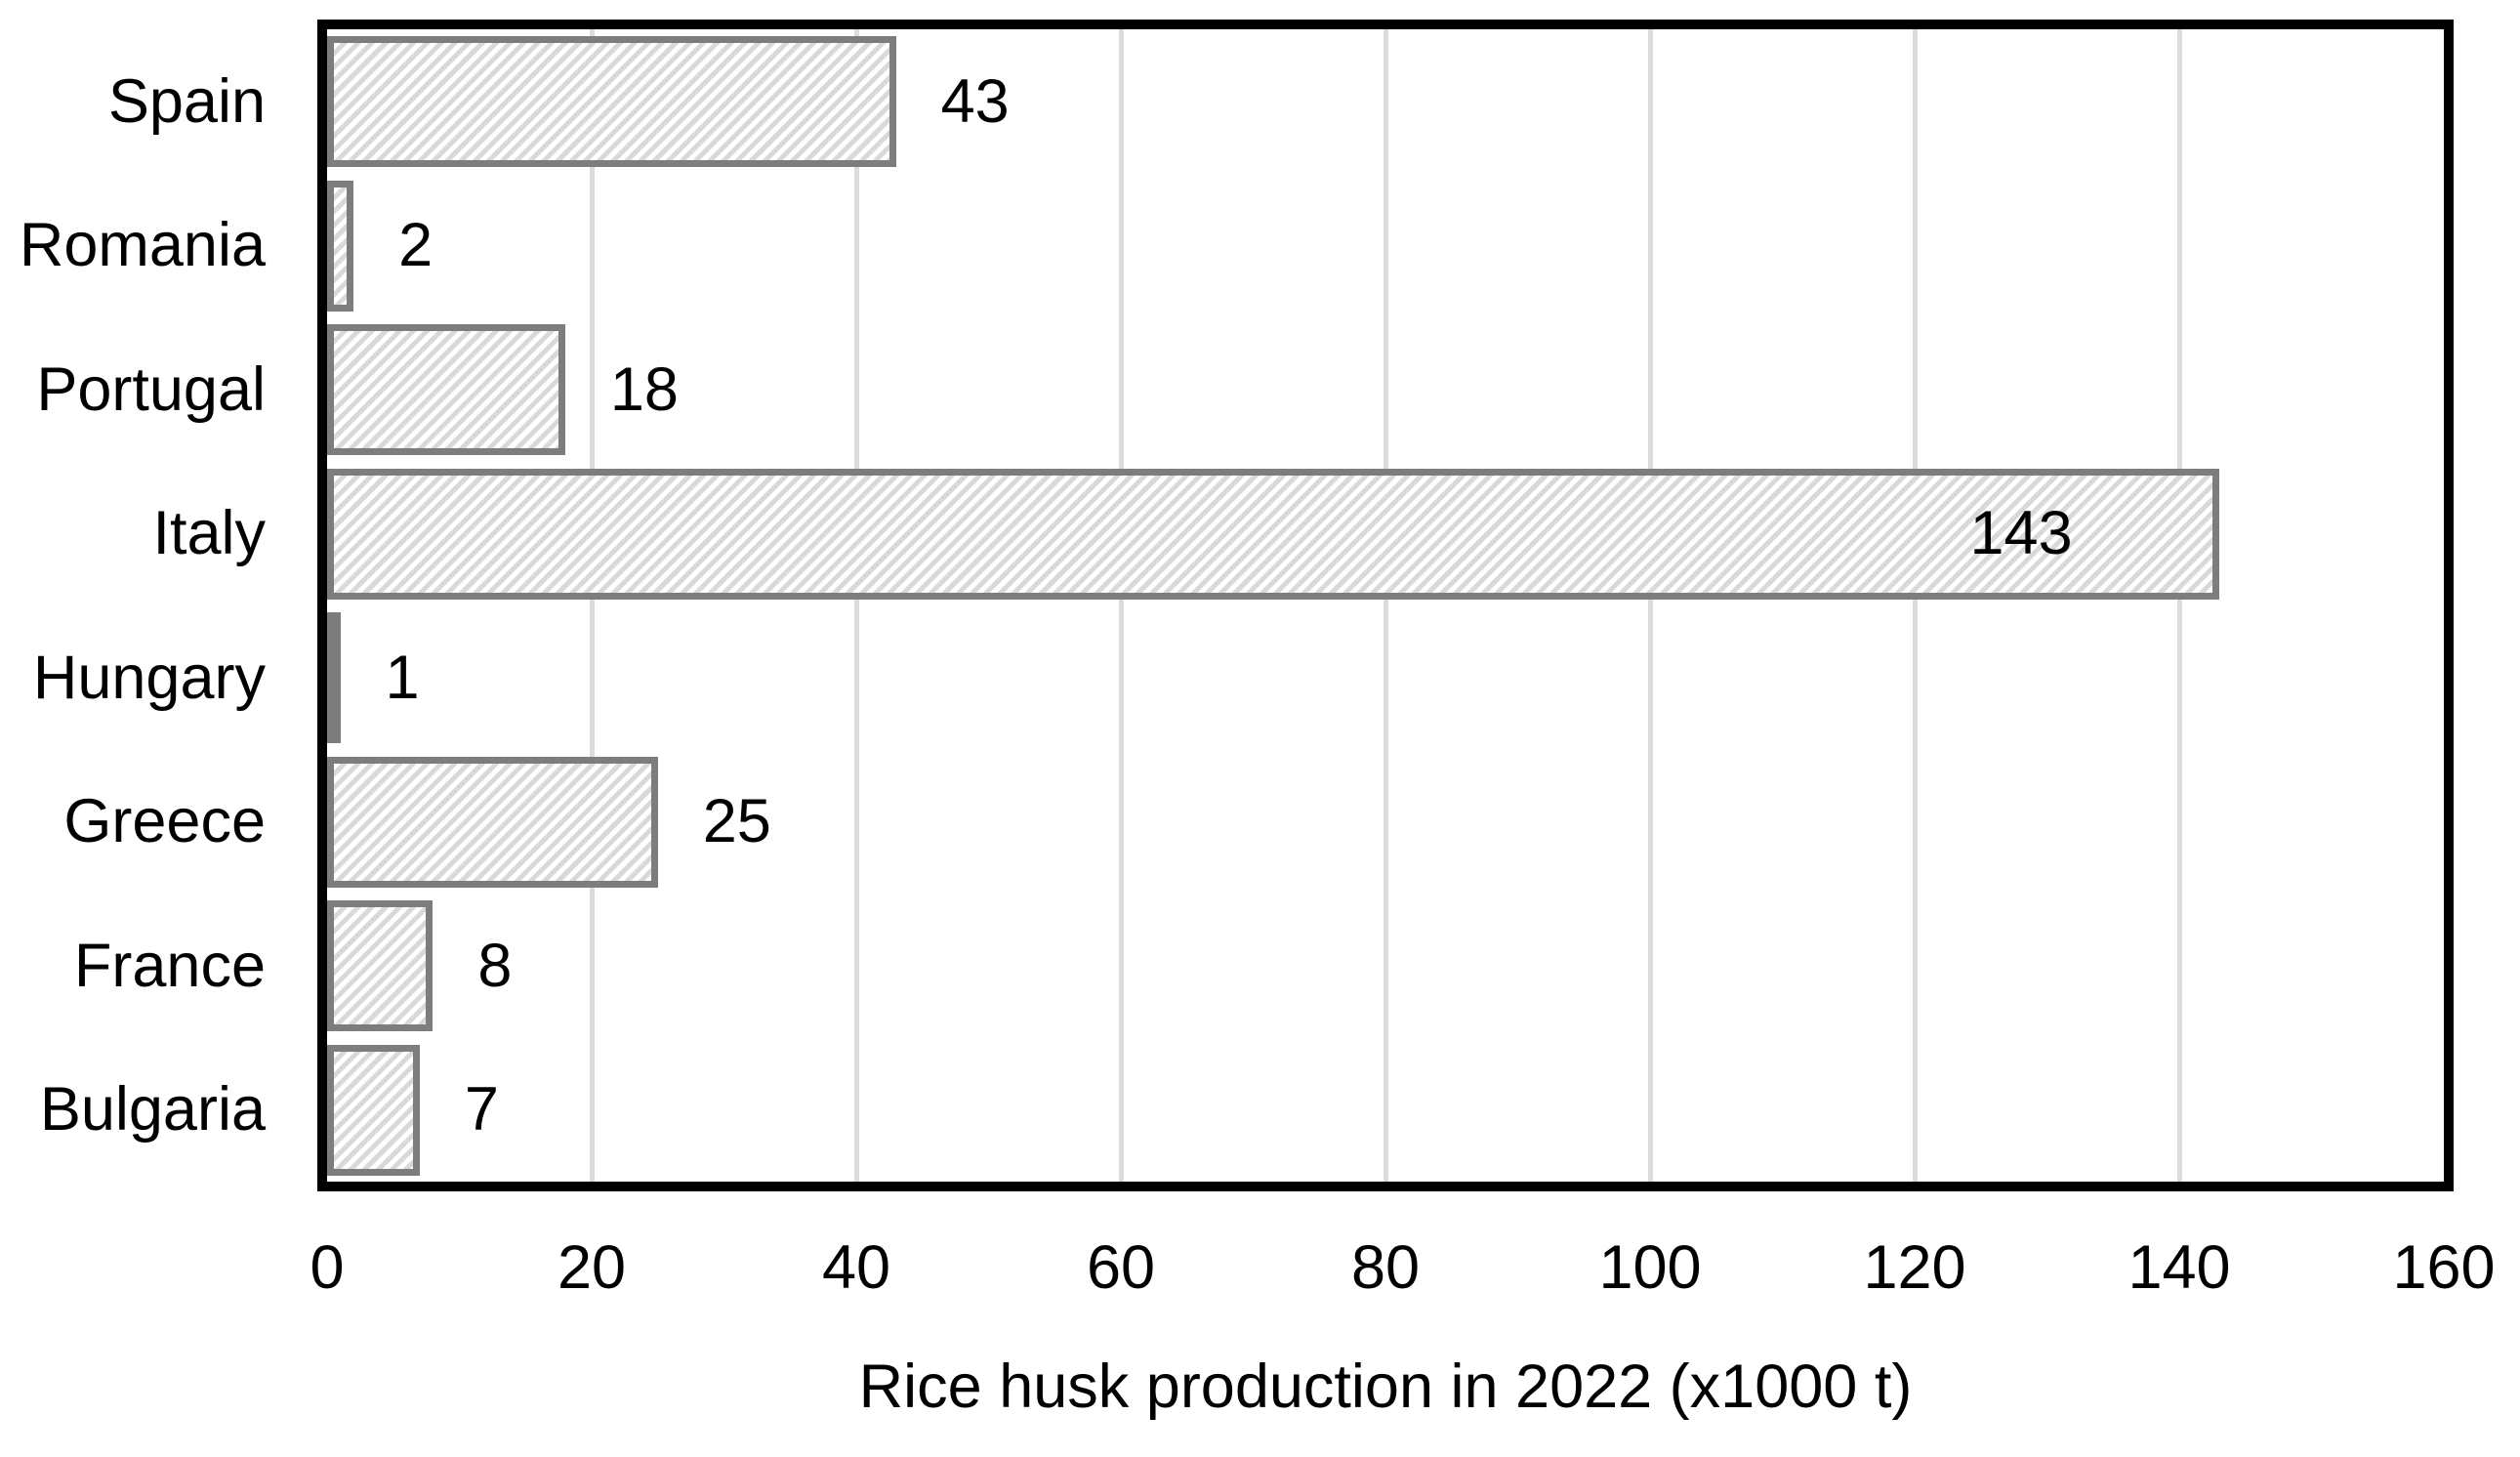 The image size is (2520, 1457). What do you see at coordinates (446, 389) in the screenshot?
I see `bar-portugal` at bounding box center [446, 389].